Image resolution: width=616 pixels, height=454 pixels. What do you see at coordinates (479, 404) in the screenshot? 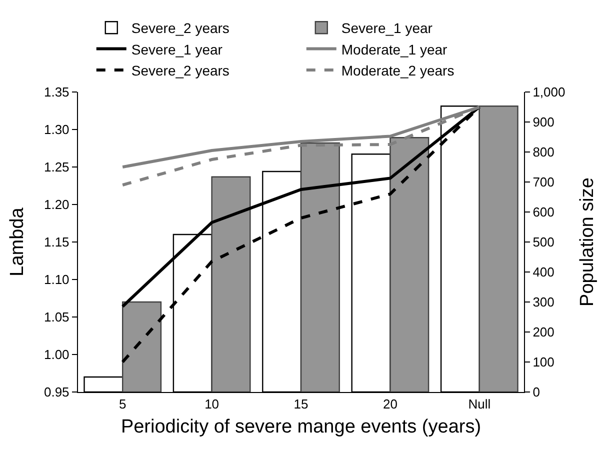
I see `x-tick-label: Null` at bounding box center [479, 404].